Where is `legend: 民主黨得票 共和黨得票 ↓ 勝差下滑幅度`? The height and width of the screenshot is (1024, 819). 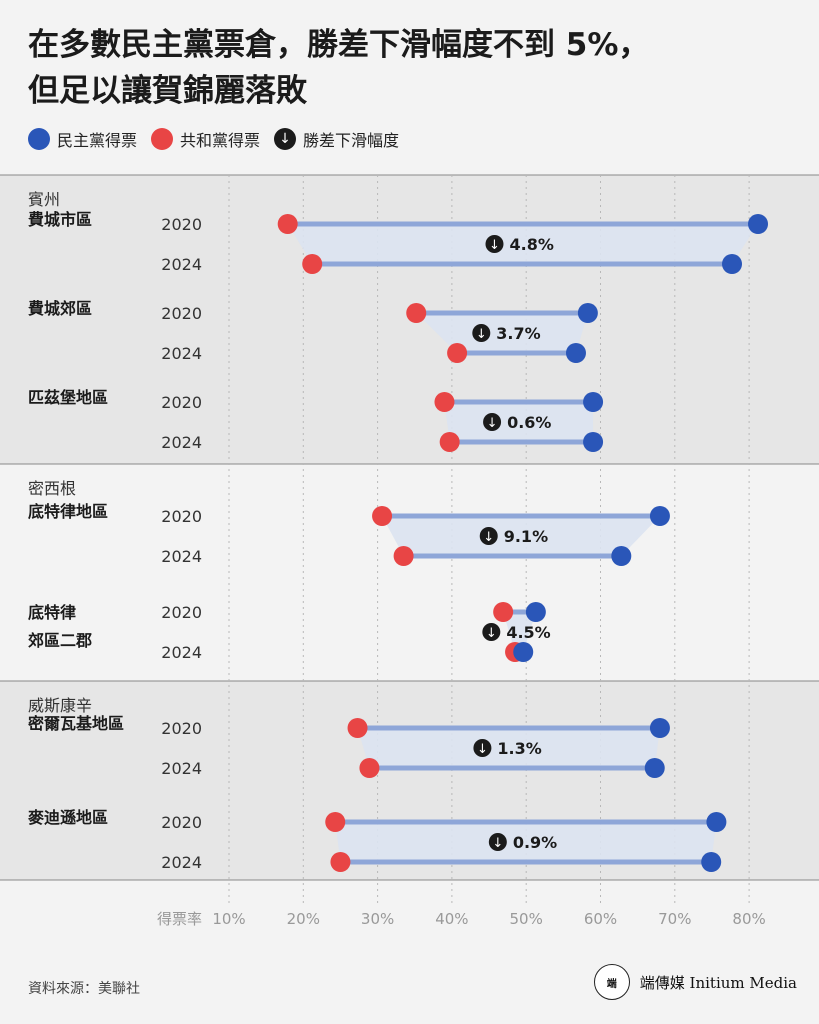 legend: 民主黨得票 共和黨得票 ↓ 勝差下滑幅度 is located at coordinates (220, 139).